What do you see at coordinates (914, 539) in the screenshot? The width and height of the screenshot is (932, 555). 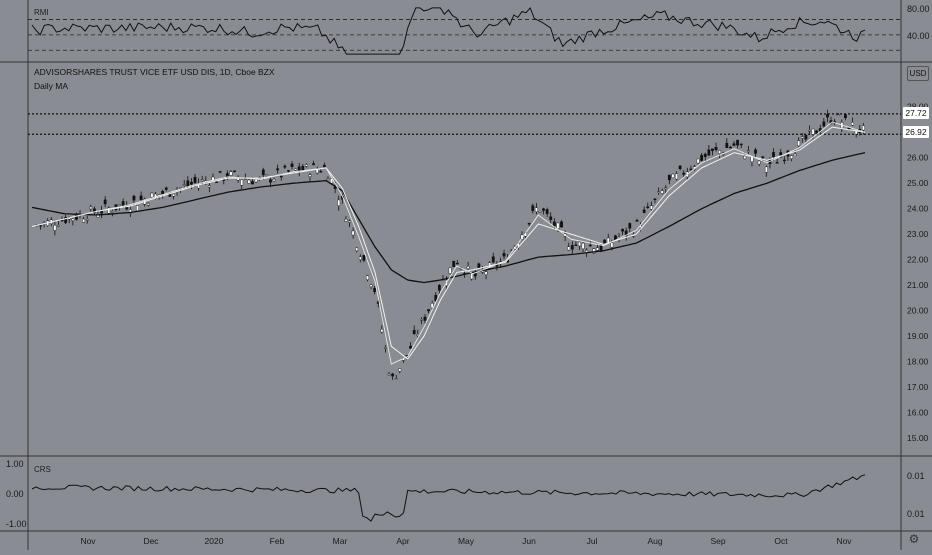 I see `gear-icon: ⚙` at bounding box center [914, 539].